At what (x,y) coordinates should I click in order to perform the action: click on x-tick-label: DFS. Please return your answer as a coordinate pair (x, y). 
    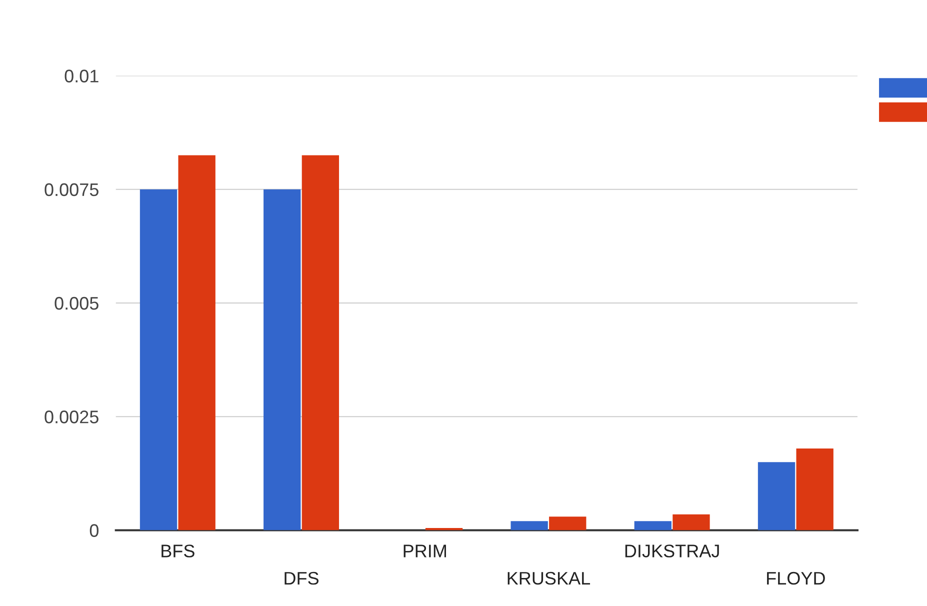
    Looking at the image, I should click on (301, 578).